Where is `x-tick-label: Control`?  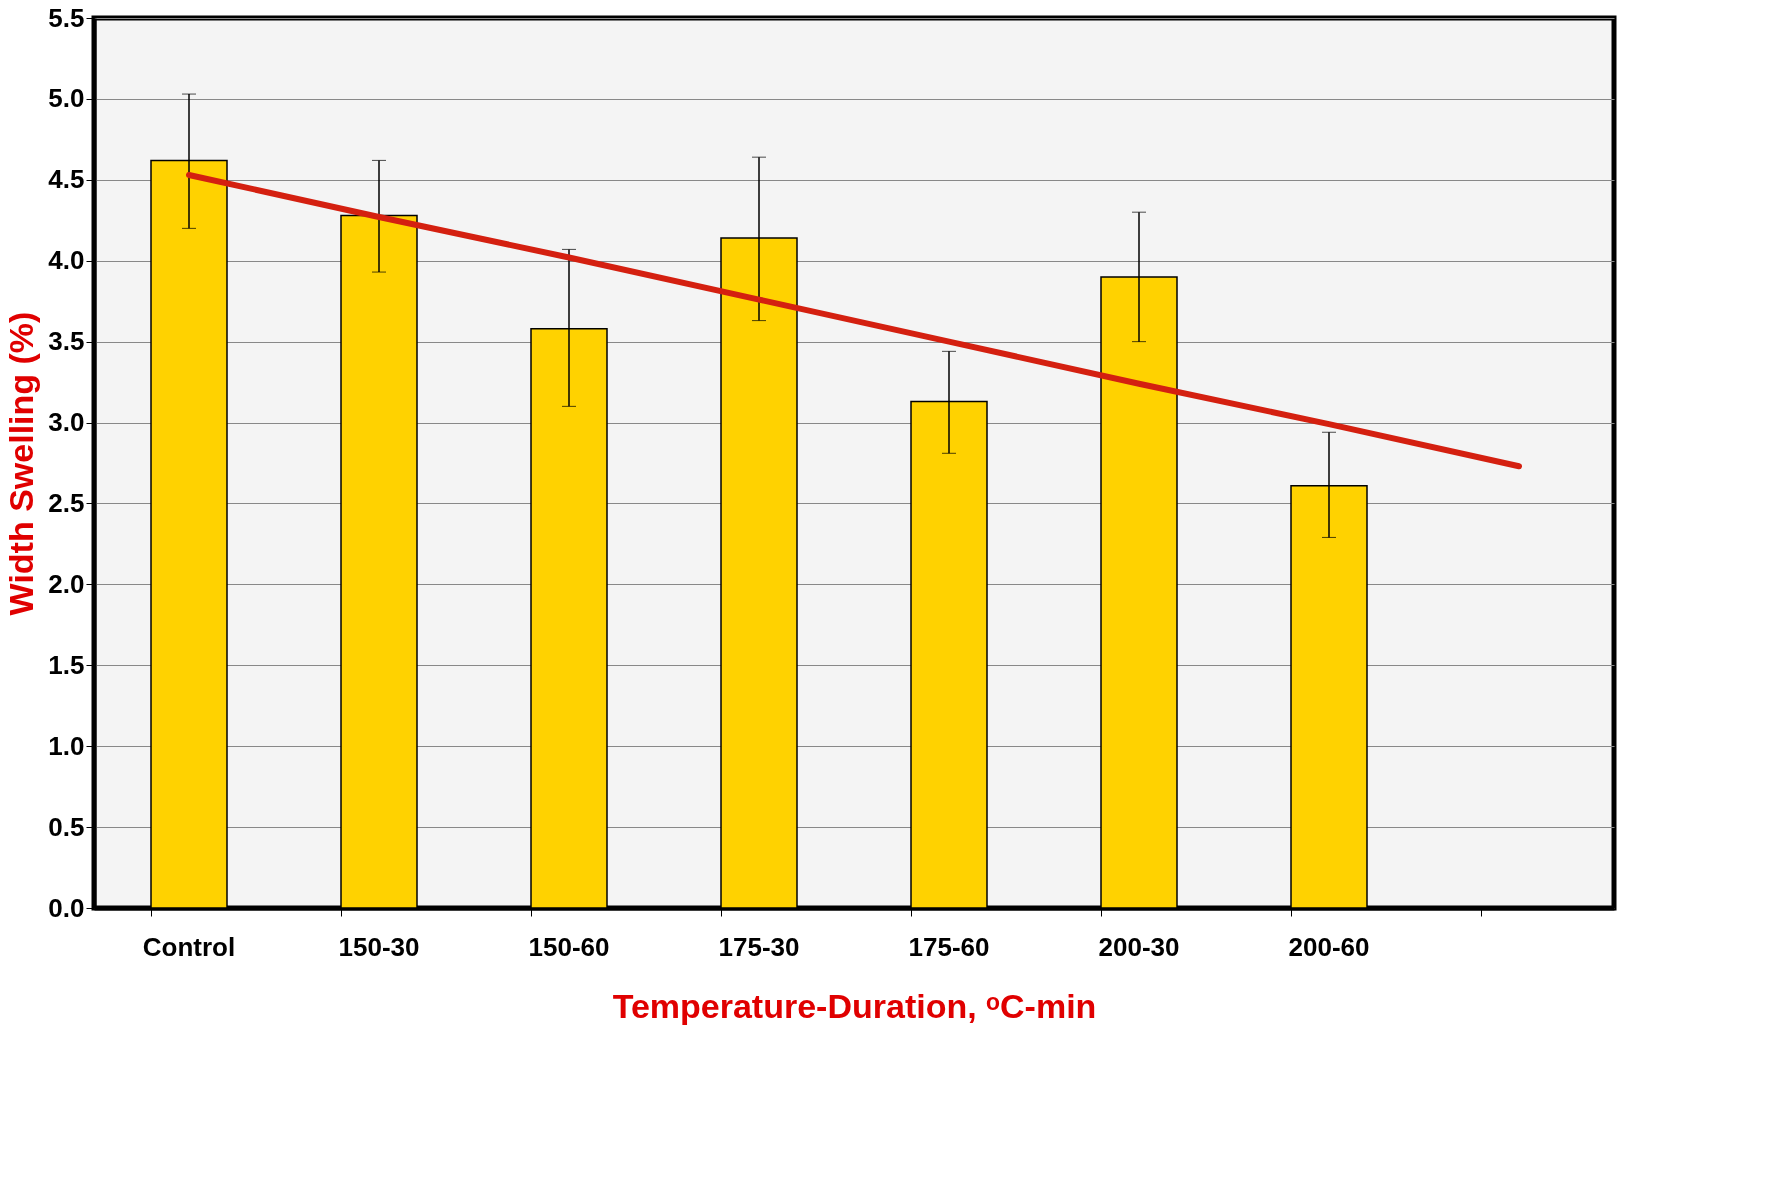
x-tick-label: Control is located at coordinates (189, 946).